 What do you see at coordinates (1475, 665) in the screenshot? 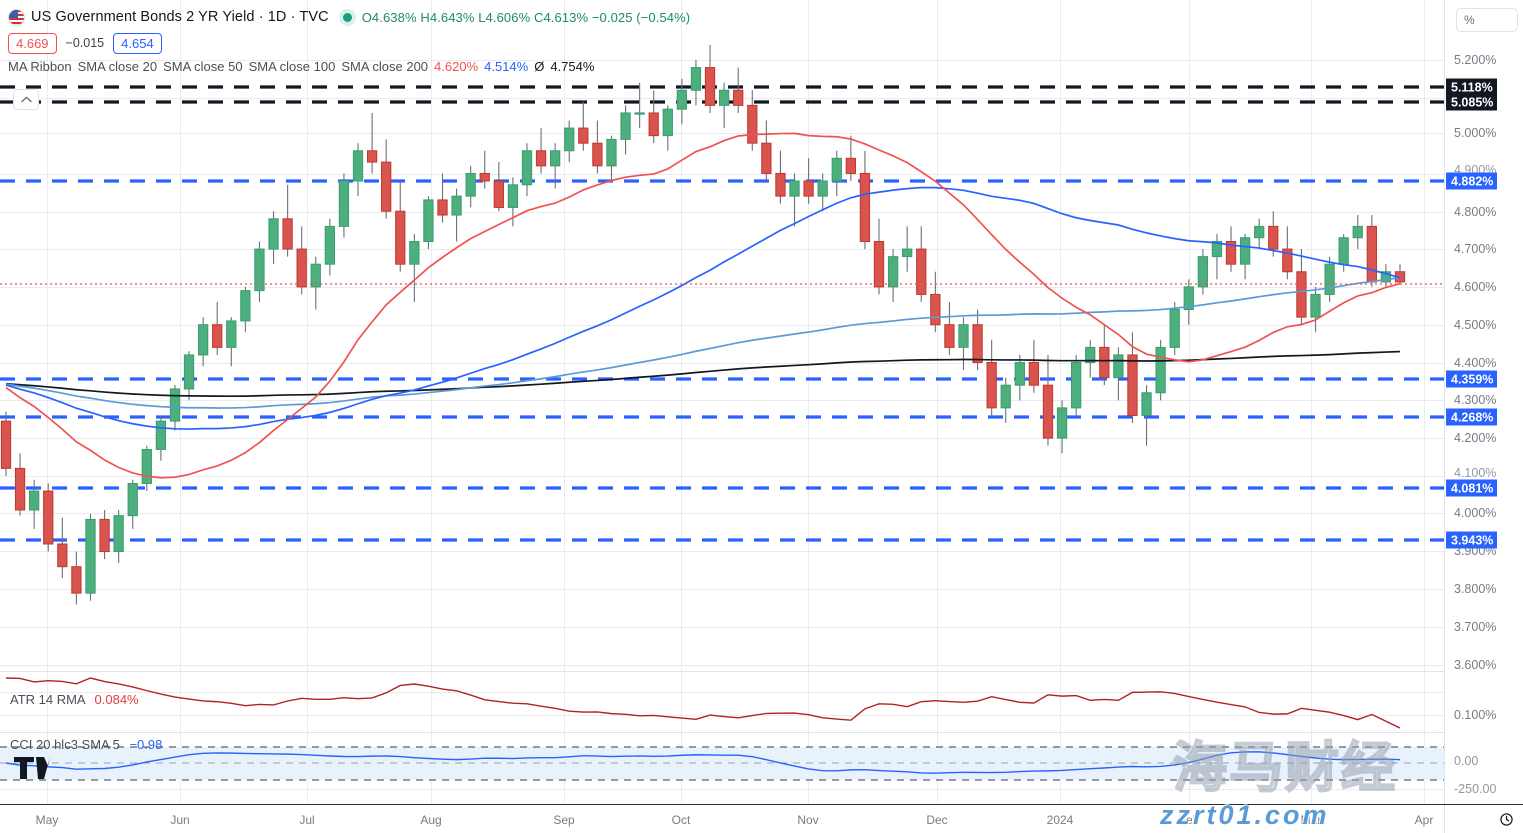
I see `price-tick: 3.600%` at bounding box center [1475, 665].